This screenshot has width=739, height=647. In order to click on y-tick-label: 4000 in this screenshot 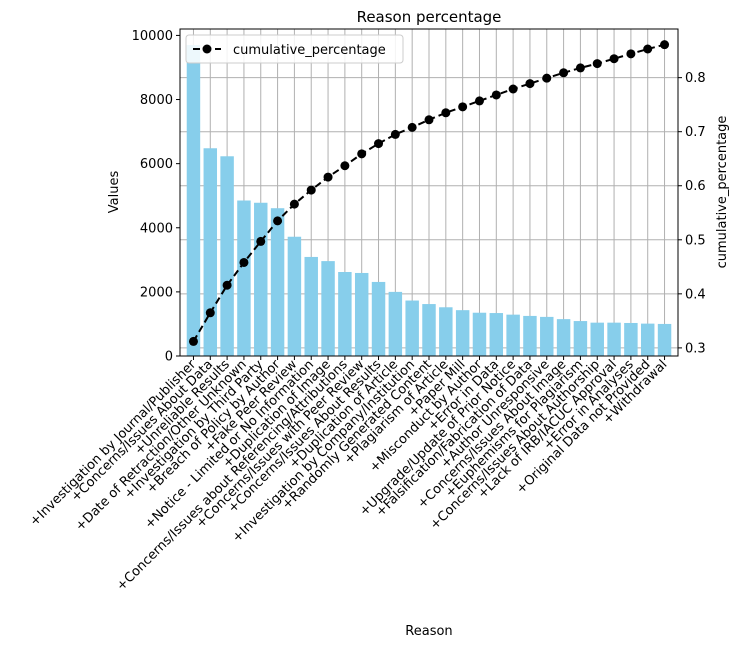, I will do `click(156, 228)`.